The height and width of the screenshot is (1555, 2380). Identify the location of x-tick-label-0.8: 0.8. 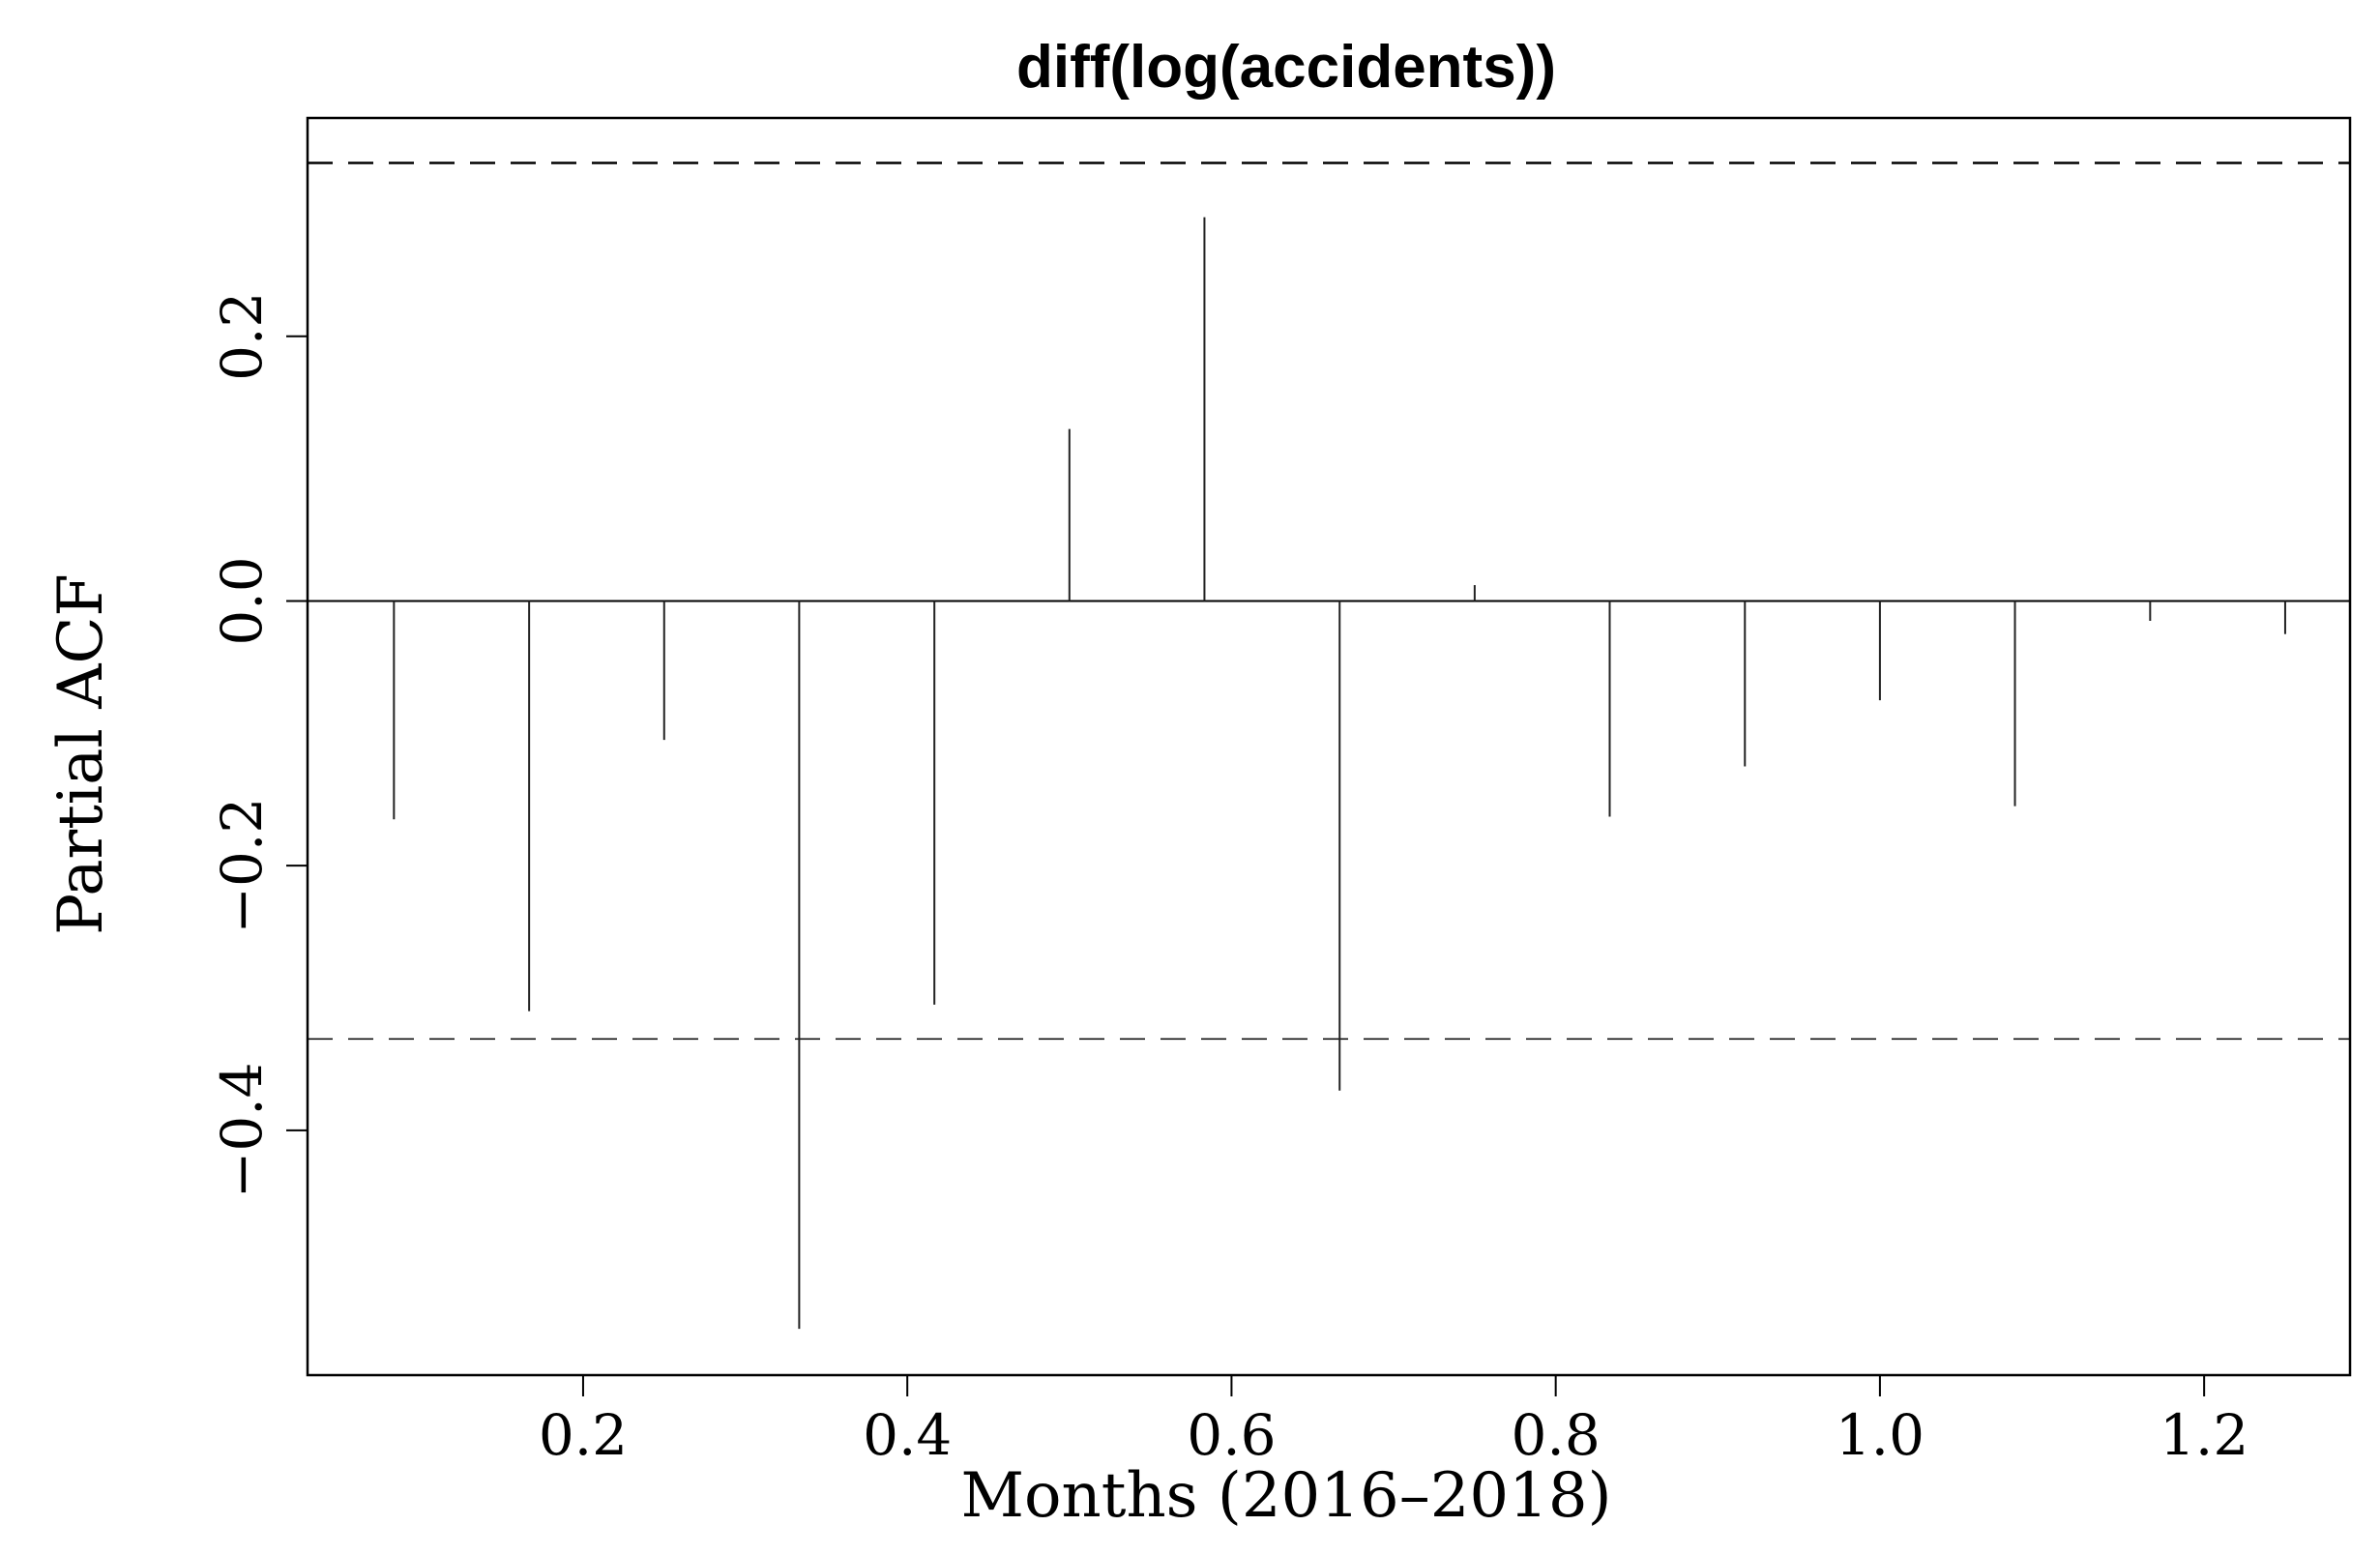
(1557, 1435).